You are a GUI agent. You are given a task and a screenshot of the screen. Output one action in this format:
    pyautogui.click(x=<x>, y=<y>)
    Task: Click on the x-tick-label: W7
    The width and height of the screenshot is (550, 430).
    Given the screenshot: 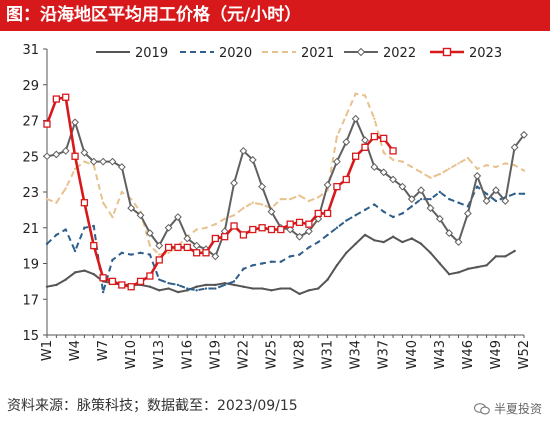 What is the action you would take?
    pyautogui.click(x=103, y=350)
    